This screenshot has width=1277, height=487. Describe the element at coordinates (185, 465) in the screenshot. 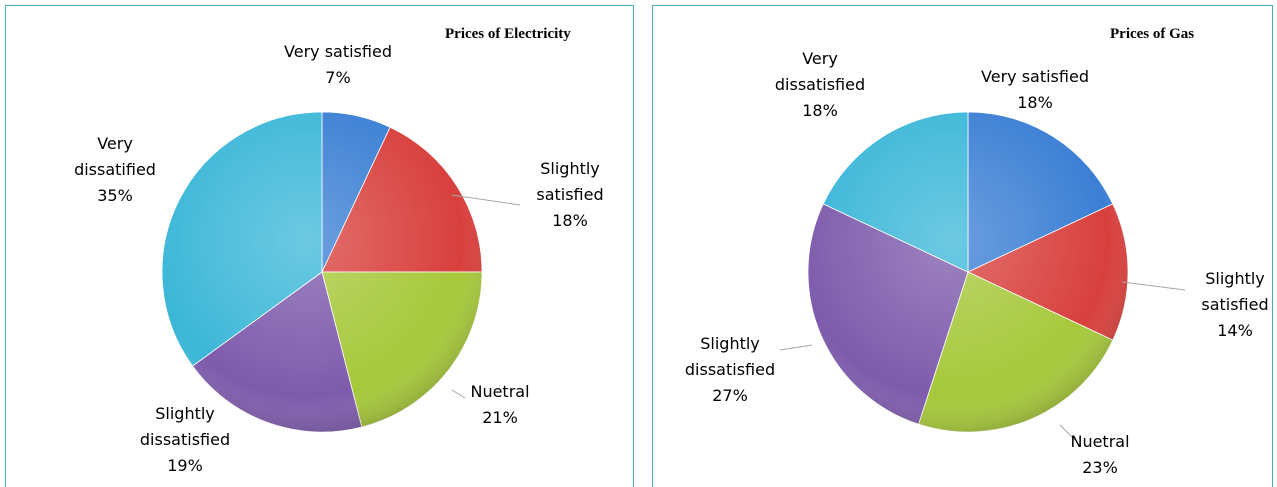

I see `slice-value: 19%` at that location.